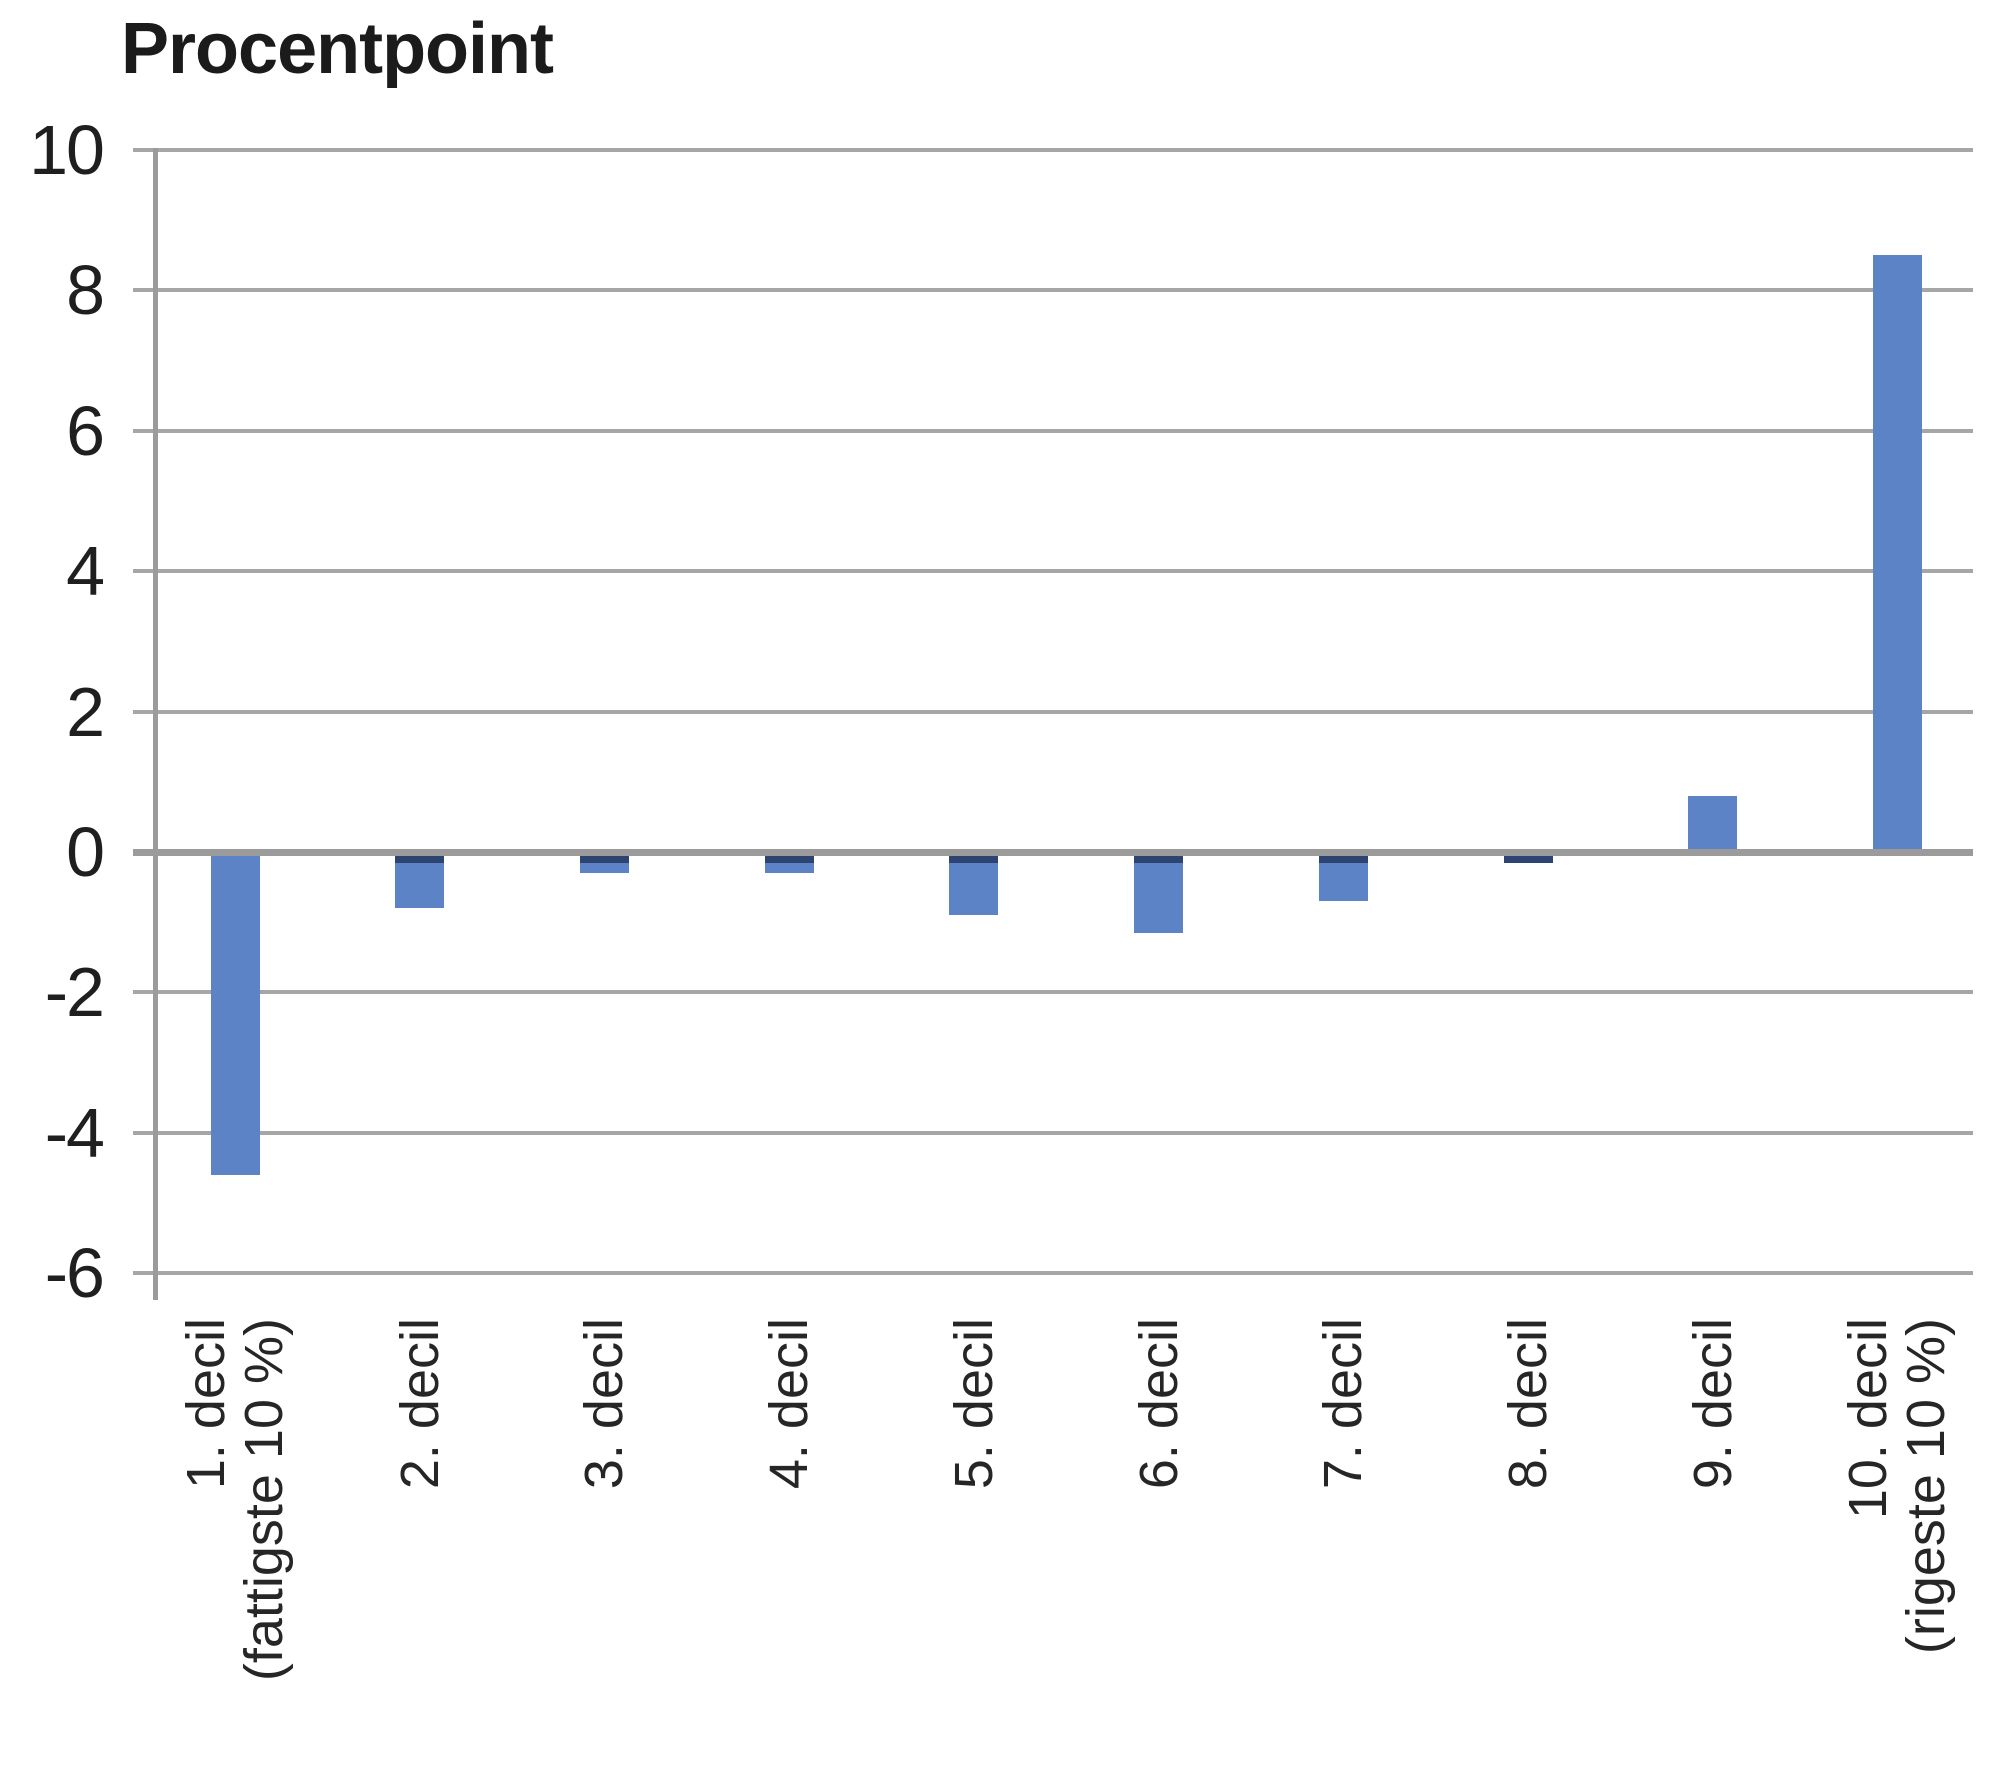  What do you see at coordinates (206, 1404) in the screenshot?
I see `x-axis-label-line: 1. decil` at bounding box center [206, 1404].